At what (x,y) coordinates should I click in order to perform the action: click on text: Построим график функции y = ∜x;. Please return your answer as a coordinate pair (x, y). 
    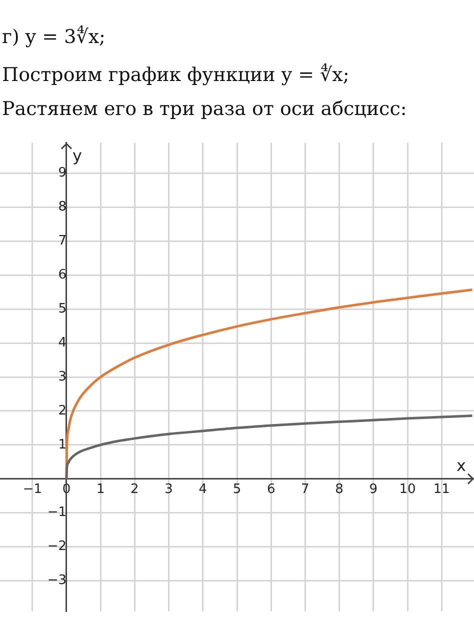
    Looking at the image, I should click on (176, 75).